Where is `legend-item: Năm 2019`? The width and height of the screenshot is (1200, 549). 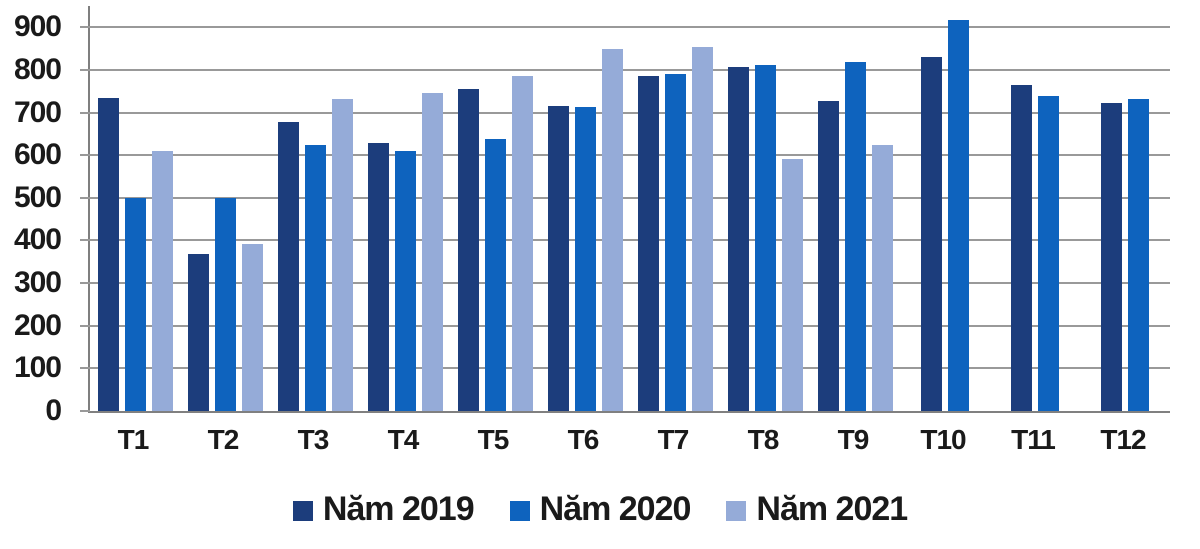 legend-item: Năm 2019 is located at coordinates (383, 509).